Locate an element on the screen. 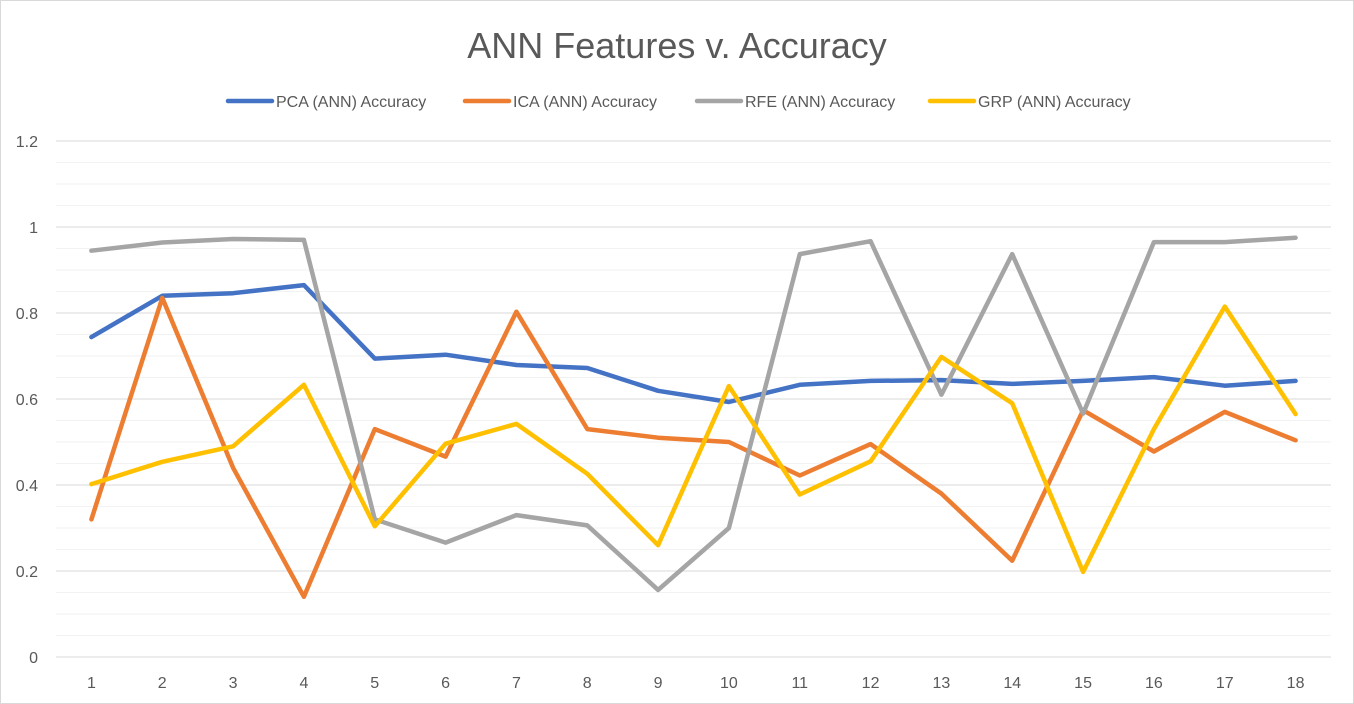 This screenshot has width=1354, height=704. x-tick-label: 18 is located at coordinates (1296, 683).